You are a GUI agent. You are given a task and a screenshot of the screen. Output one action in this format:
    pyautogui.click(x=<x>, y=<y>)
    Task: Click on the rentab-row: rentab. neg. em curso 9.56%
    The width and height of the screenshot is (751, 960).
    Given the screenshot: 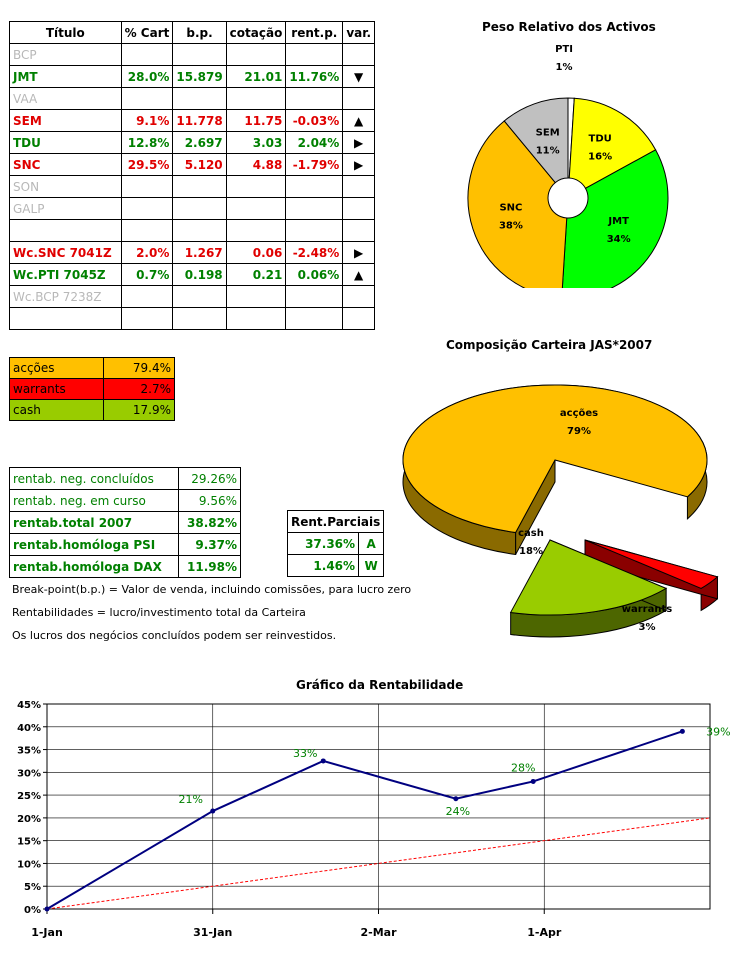 What is the action you would take?
    pyautogui.click(x=124, y=500)
    